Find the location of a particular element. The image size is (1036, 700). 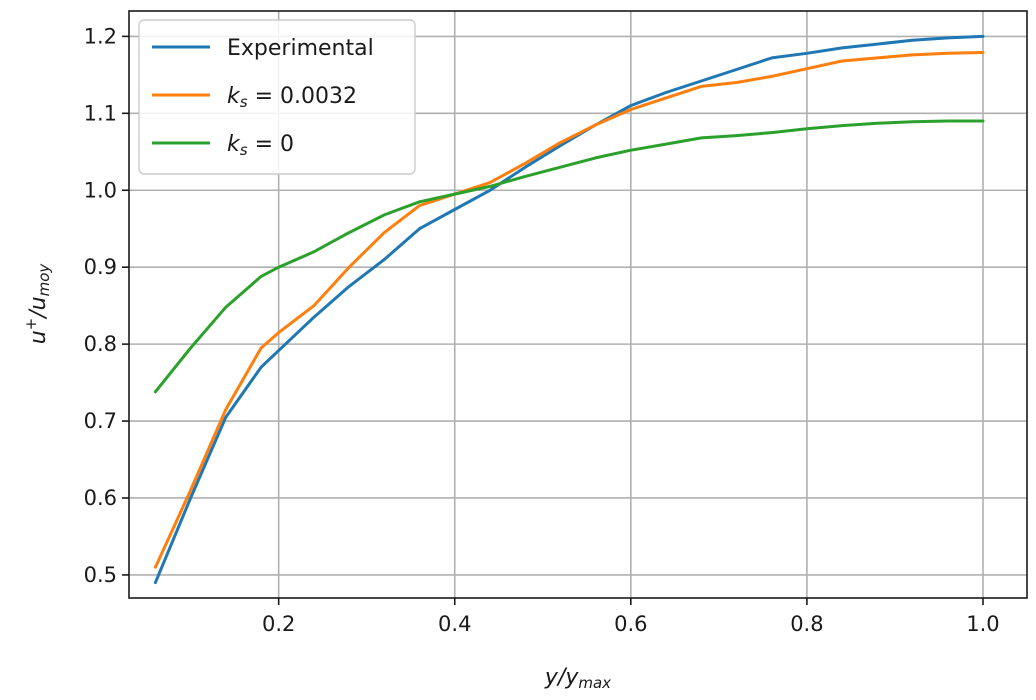

x-tick-label: 0.6 is located at coordinates (630, 624).